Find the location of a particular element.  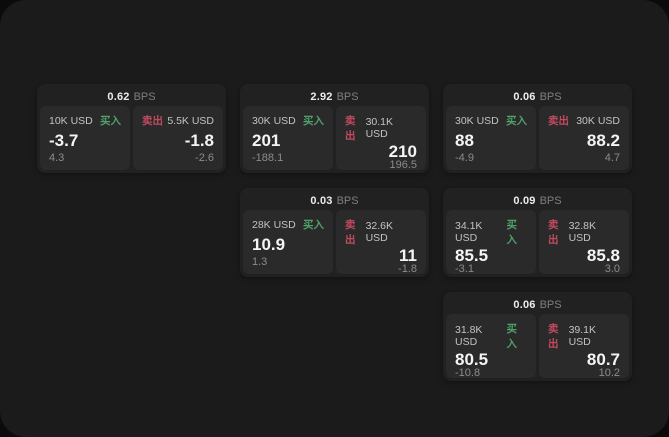

sell-panel-header: 卖出 32.8K USD is located at coordinates (584, 232).